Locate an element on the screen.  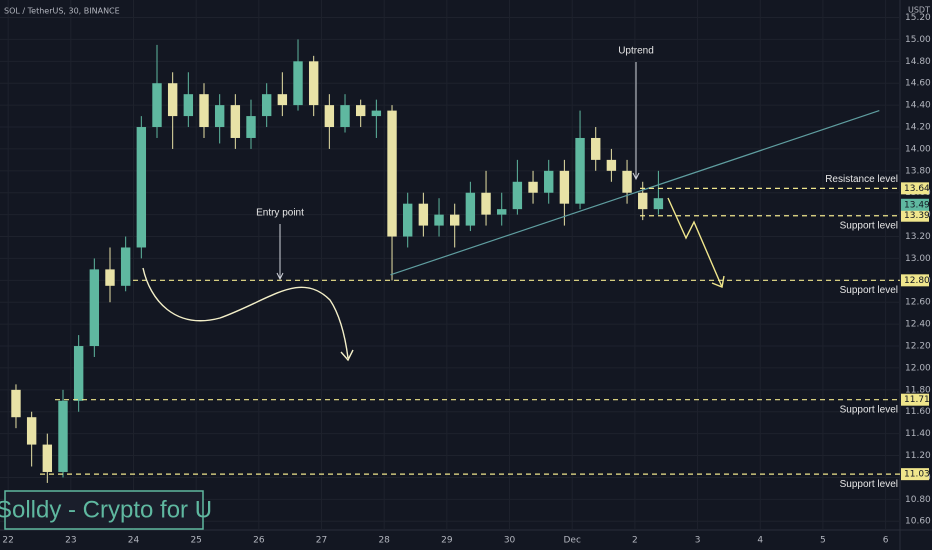
x-tick-label: 26 is located at coordinates (259, 541).